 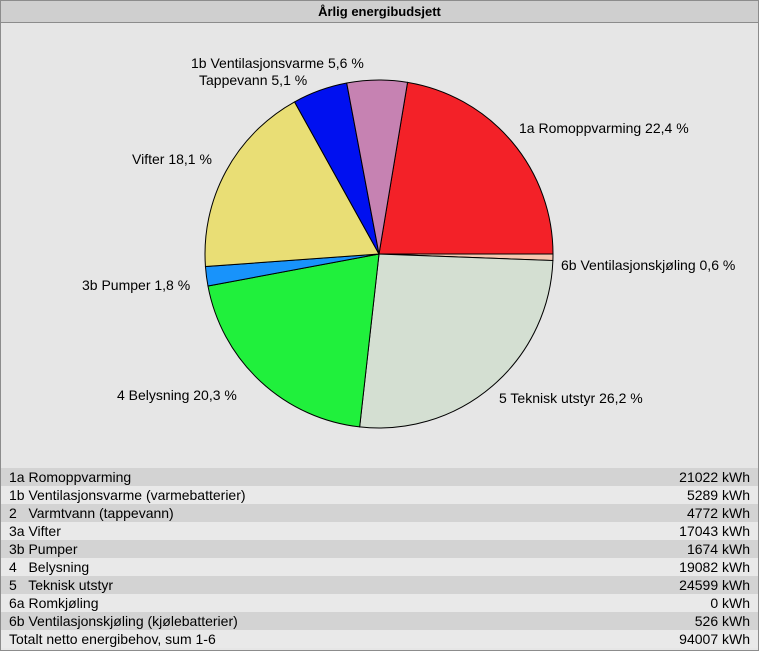 I want to click on row-label: 5 Teknisk utstyr, so click(x=61, y=585).